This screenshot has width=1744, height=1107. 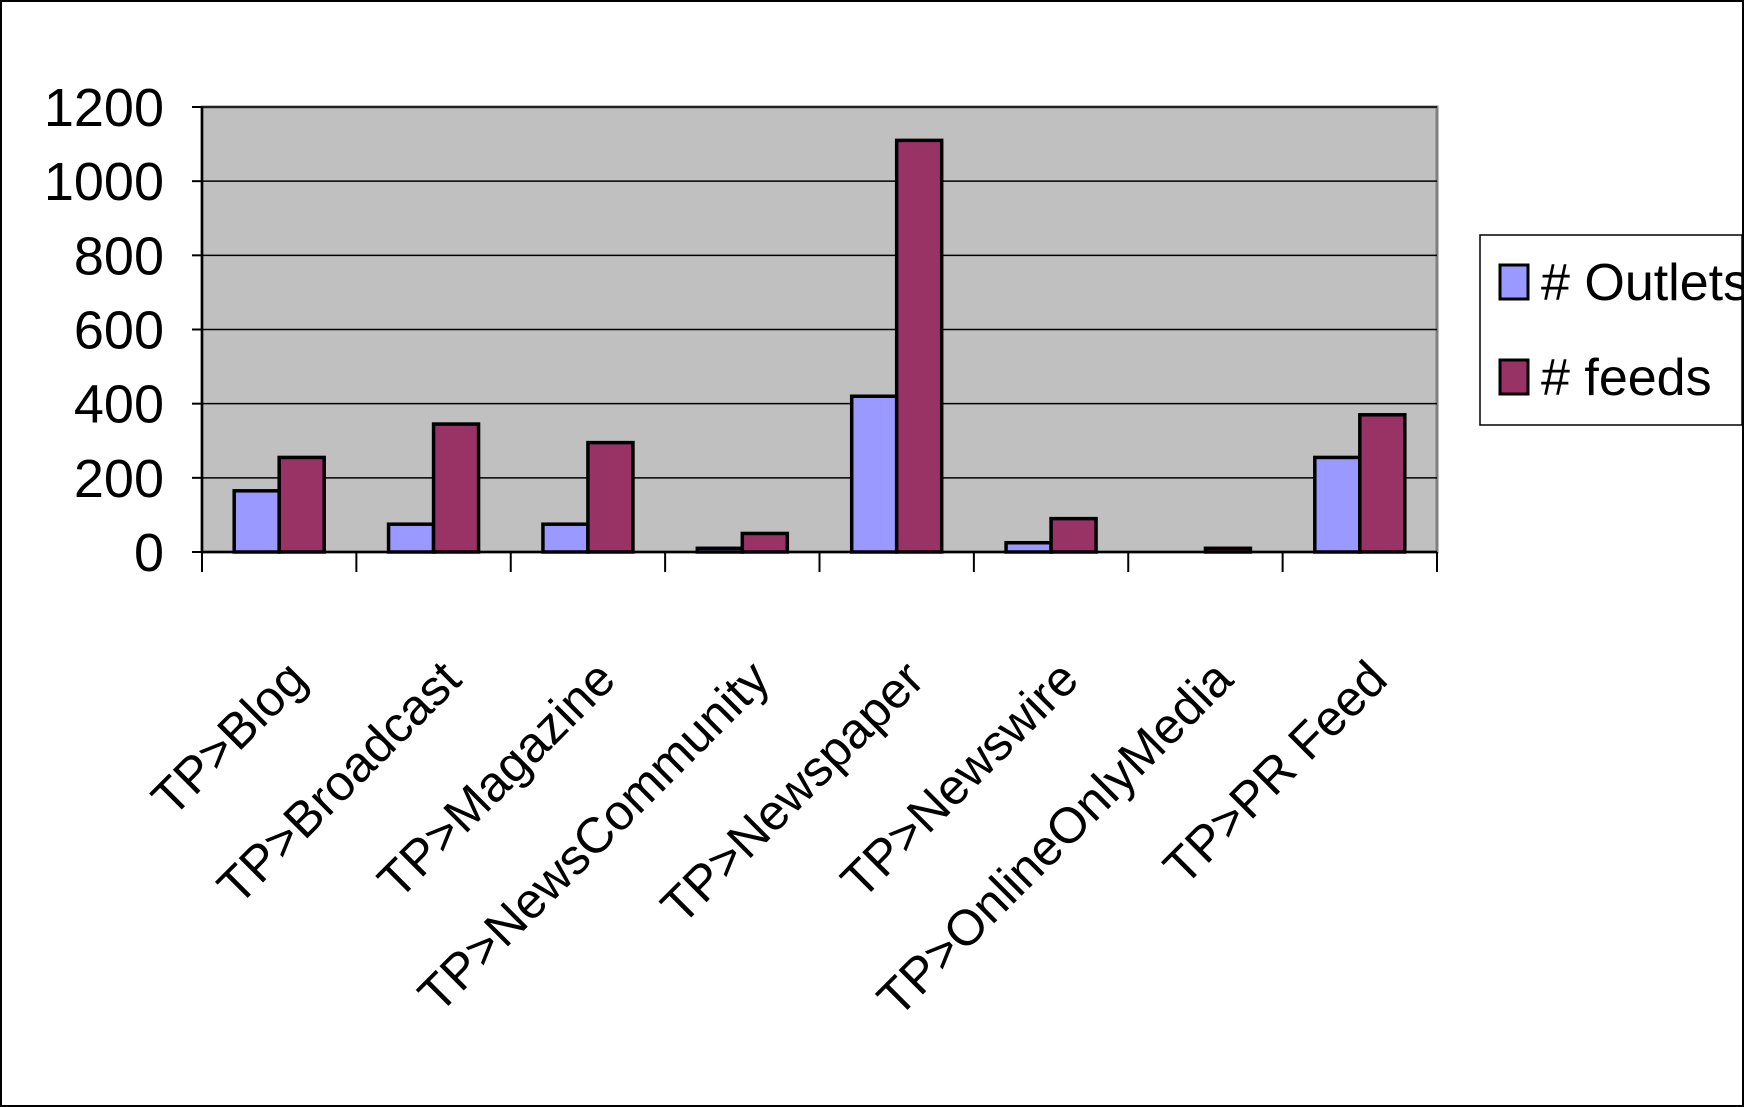 I want to click on x-category-label: TP>Newspaper, so click(x=792, y=792).